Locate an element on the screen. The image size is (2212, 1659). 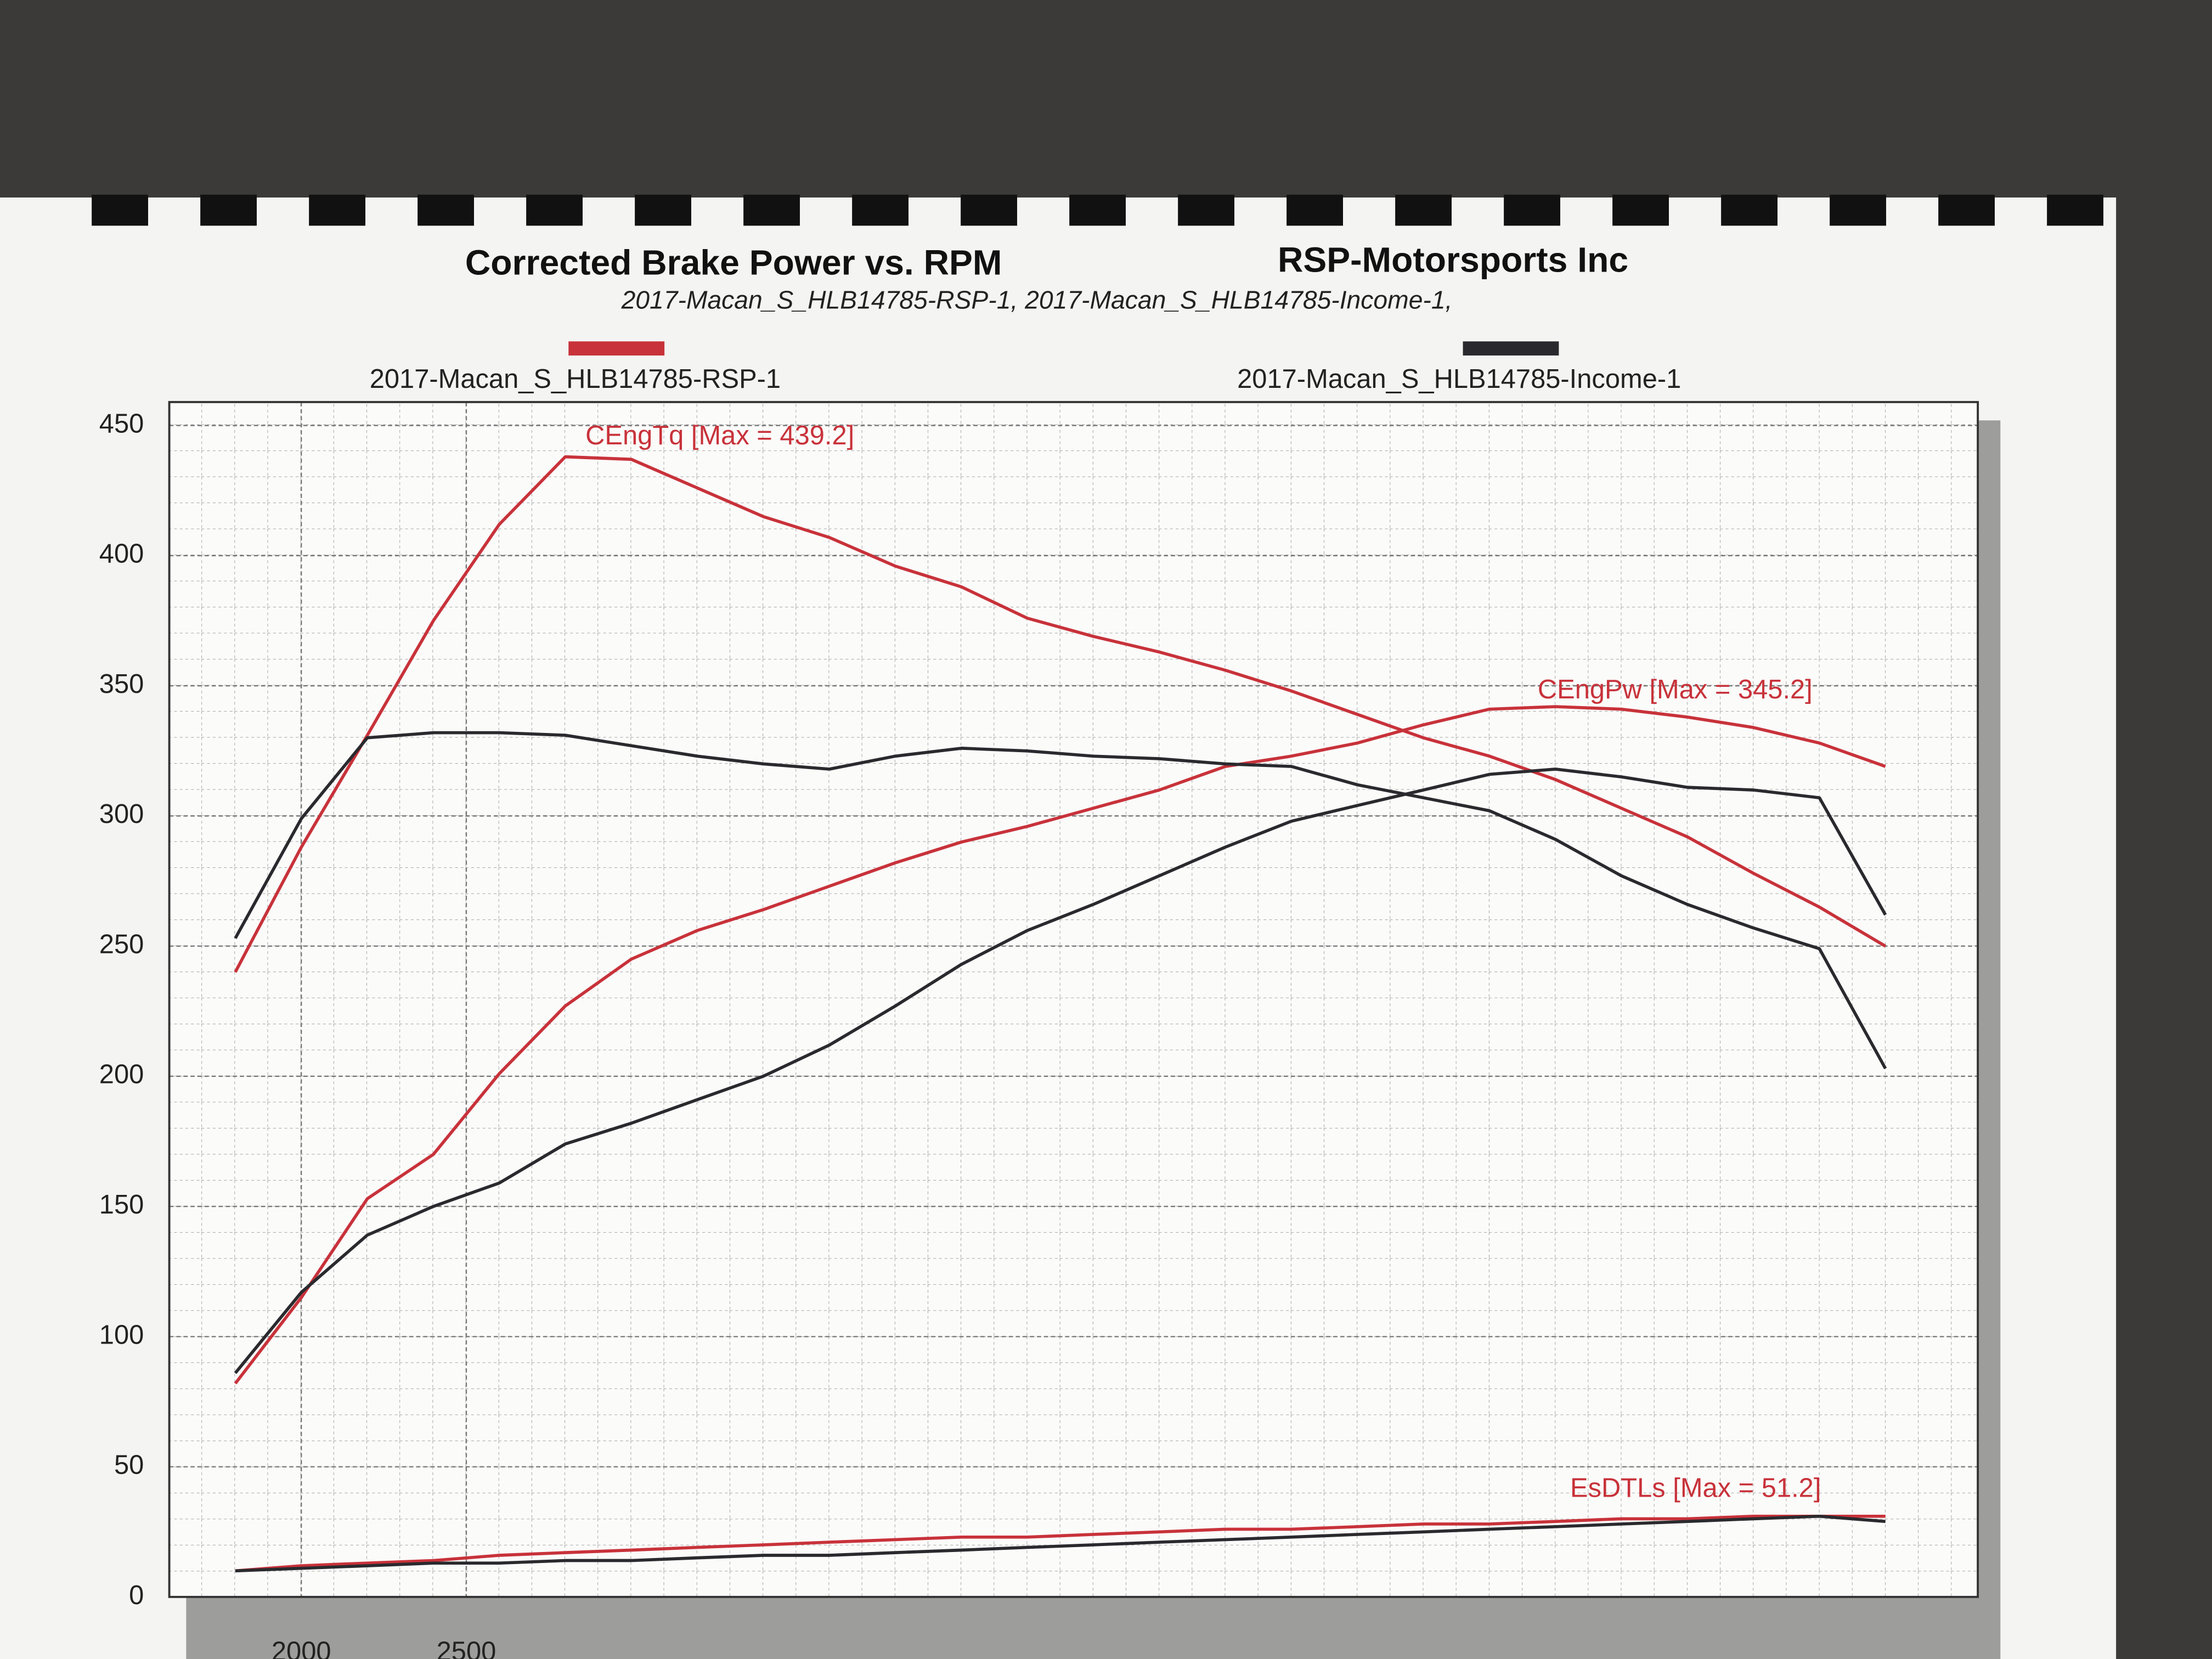
y-tick-label: 100 is located at coordinates (122, 1335).